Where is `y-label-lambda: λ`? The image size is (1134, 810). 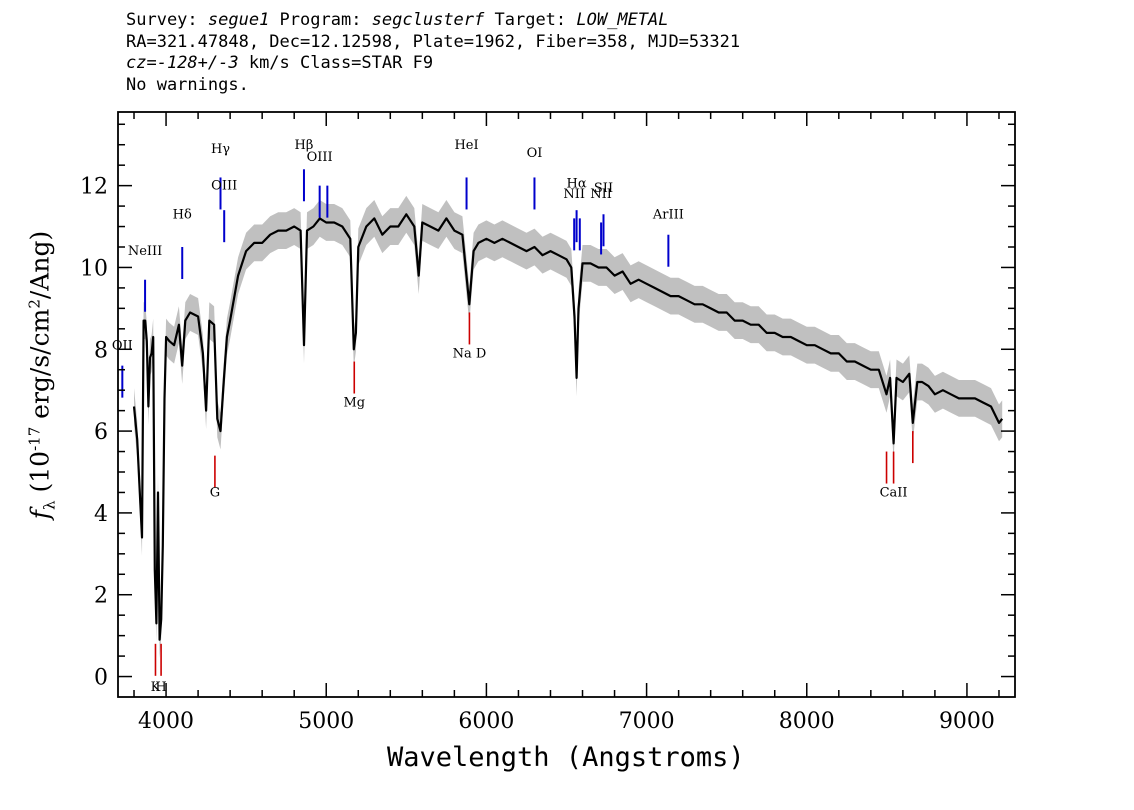 y-label-lambda: λ is located at coordinates (49, 505).